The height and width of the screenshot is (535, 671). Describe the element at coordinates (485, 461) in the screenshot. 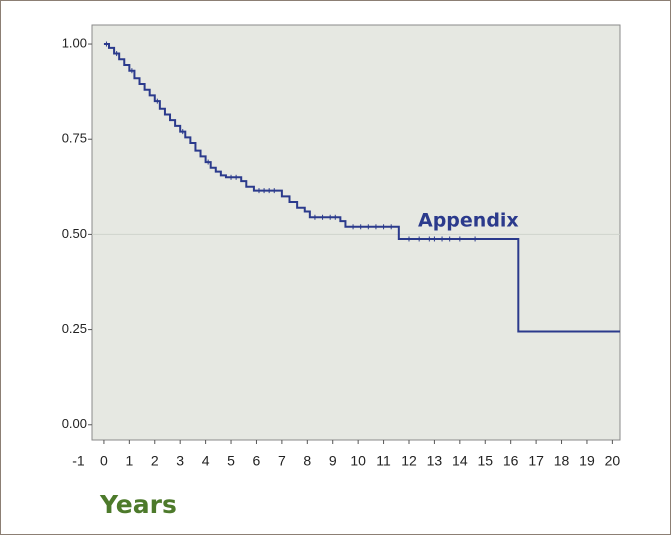

I see `x-tick-label: 15` at that location.